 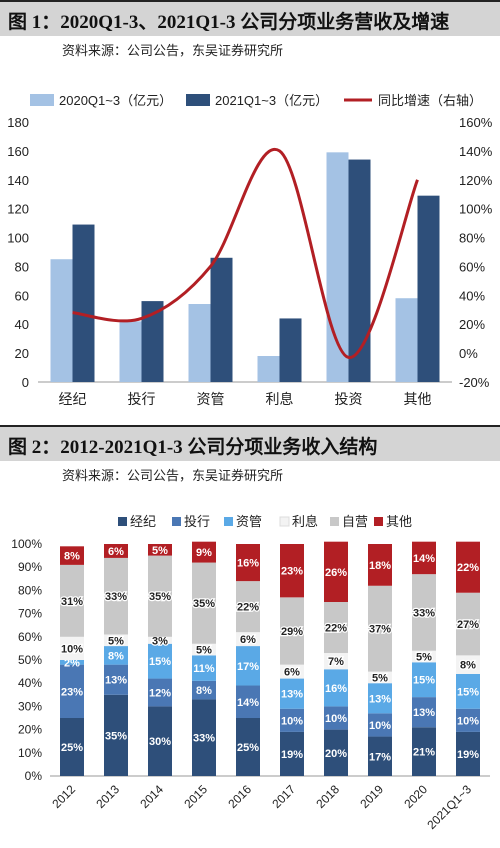 What do you see at coordinates (349, 399) in the screenshot?
I see `x-tick-label: 投资` at bounding box center [349, 399].